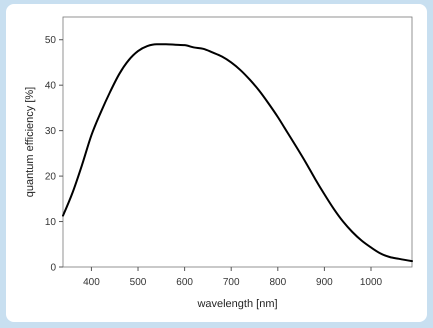 This screenshot has height=328, width=433. I want to click on y-tick-label: 40, so click(50, 86).